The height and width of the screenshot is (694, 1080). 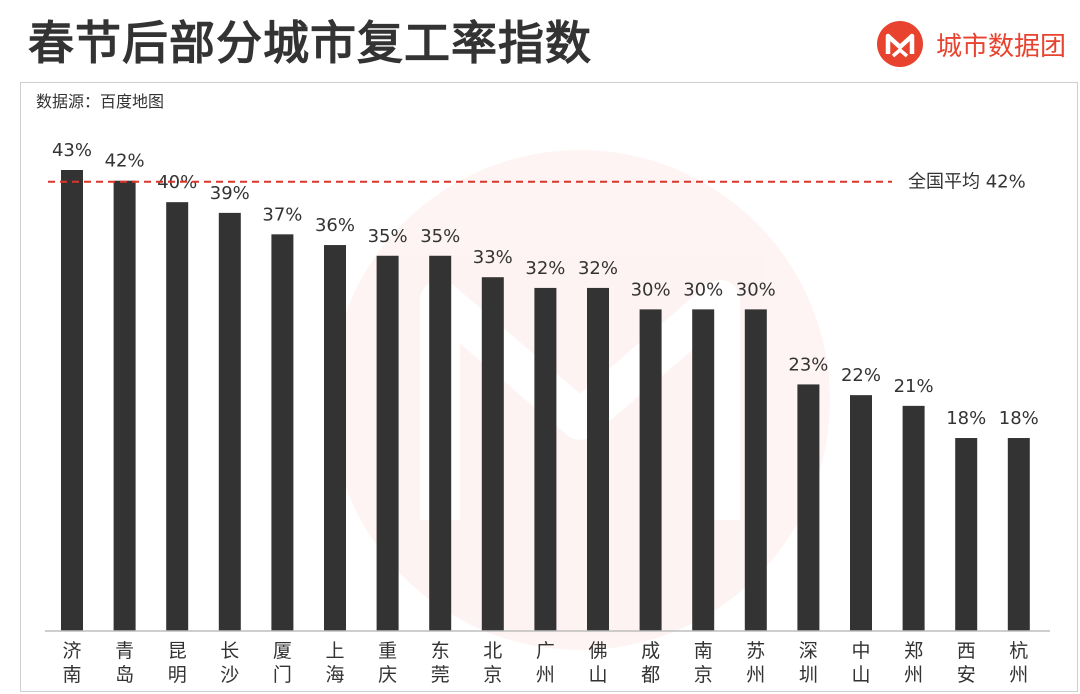 I want to click on category-label: 重庆, so click(x=387, y=663).